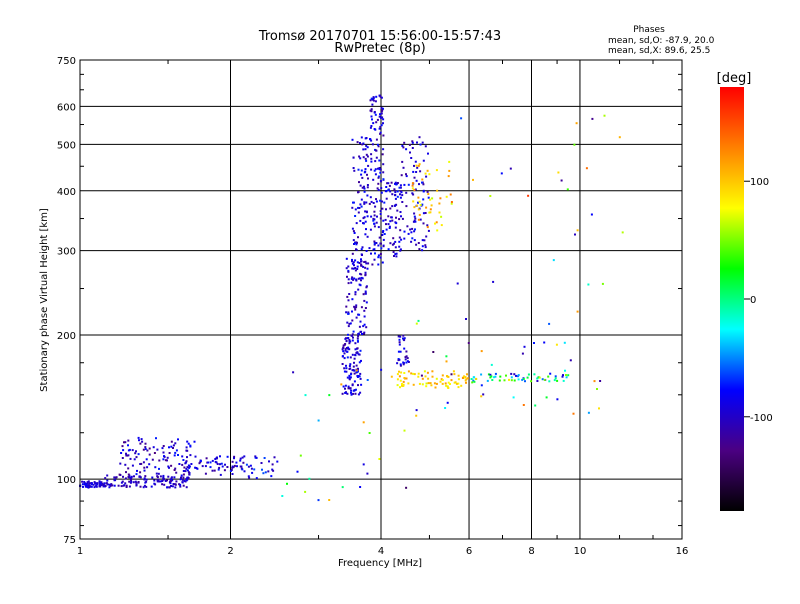  I want to click on colorbar-tick-label: 0, so click(753, 300).